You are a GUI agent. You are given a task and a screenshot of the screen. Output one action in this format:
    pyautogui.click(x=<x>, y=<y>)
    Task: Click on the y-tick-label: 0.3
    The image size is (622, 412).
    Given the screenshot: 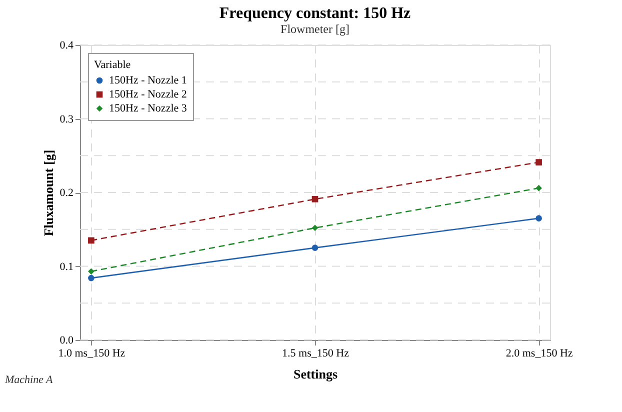 What is the action you would take?
    pyautogui.click(x=67, y=119)
    